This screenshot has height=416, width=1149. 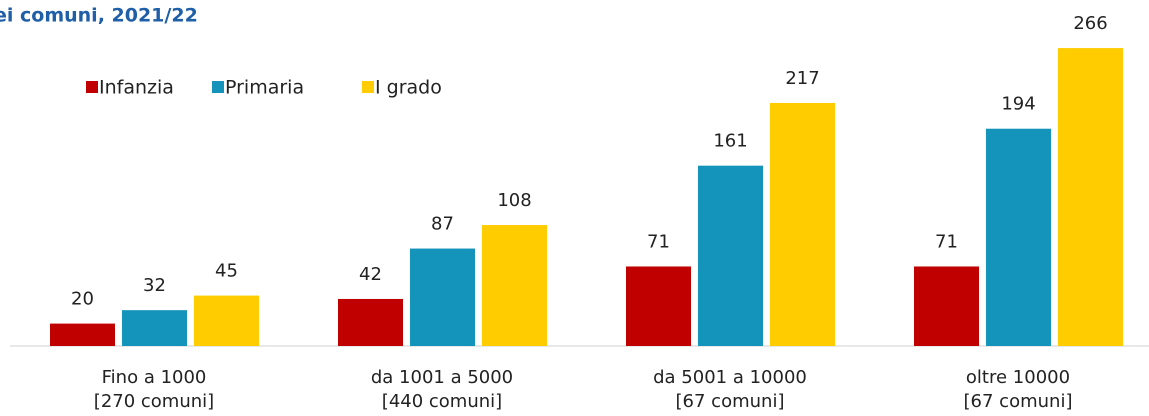 What do you see at coordinates (264, 88) in the screenshot?
I see `legend-label: Primaria` at bounding box center [264, 88].